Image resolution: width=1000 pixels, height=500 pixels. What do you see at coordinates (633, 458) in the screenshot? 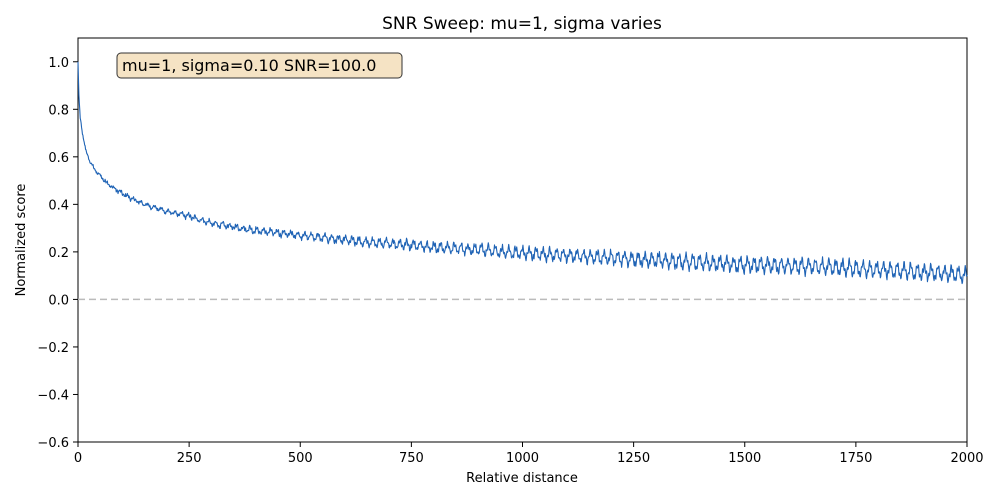
I see `x-tick-label: 1250` at bounding box center [633, 458].